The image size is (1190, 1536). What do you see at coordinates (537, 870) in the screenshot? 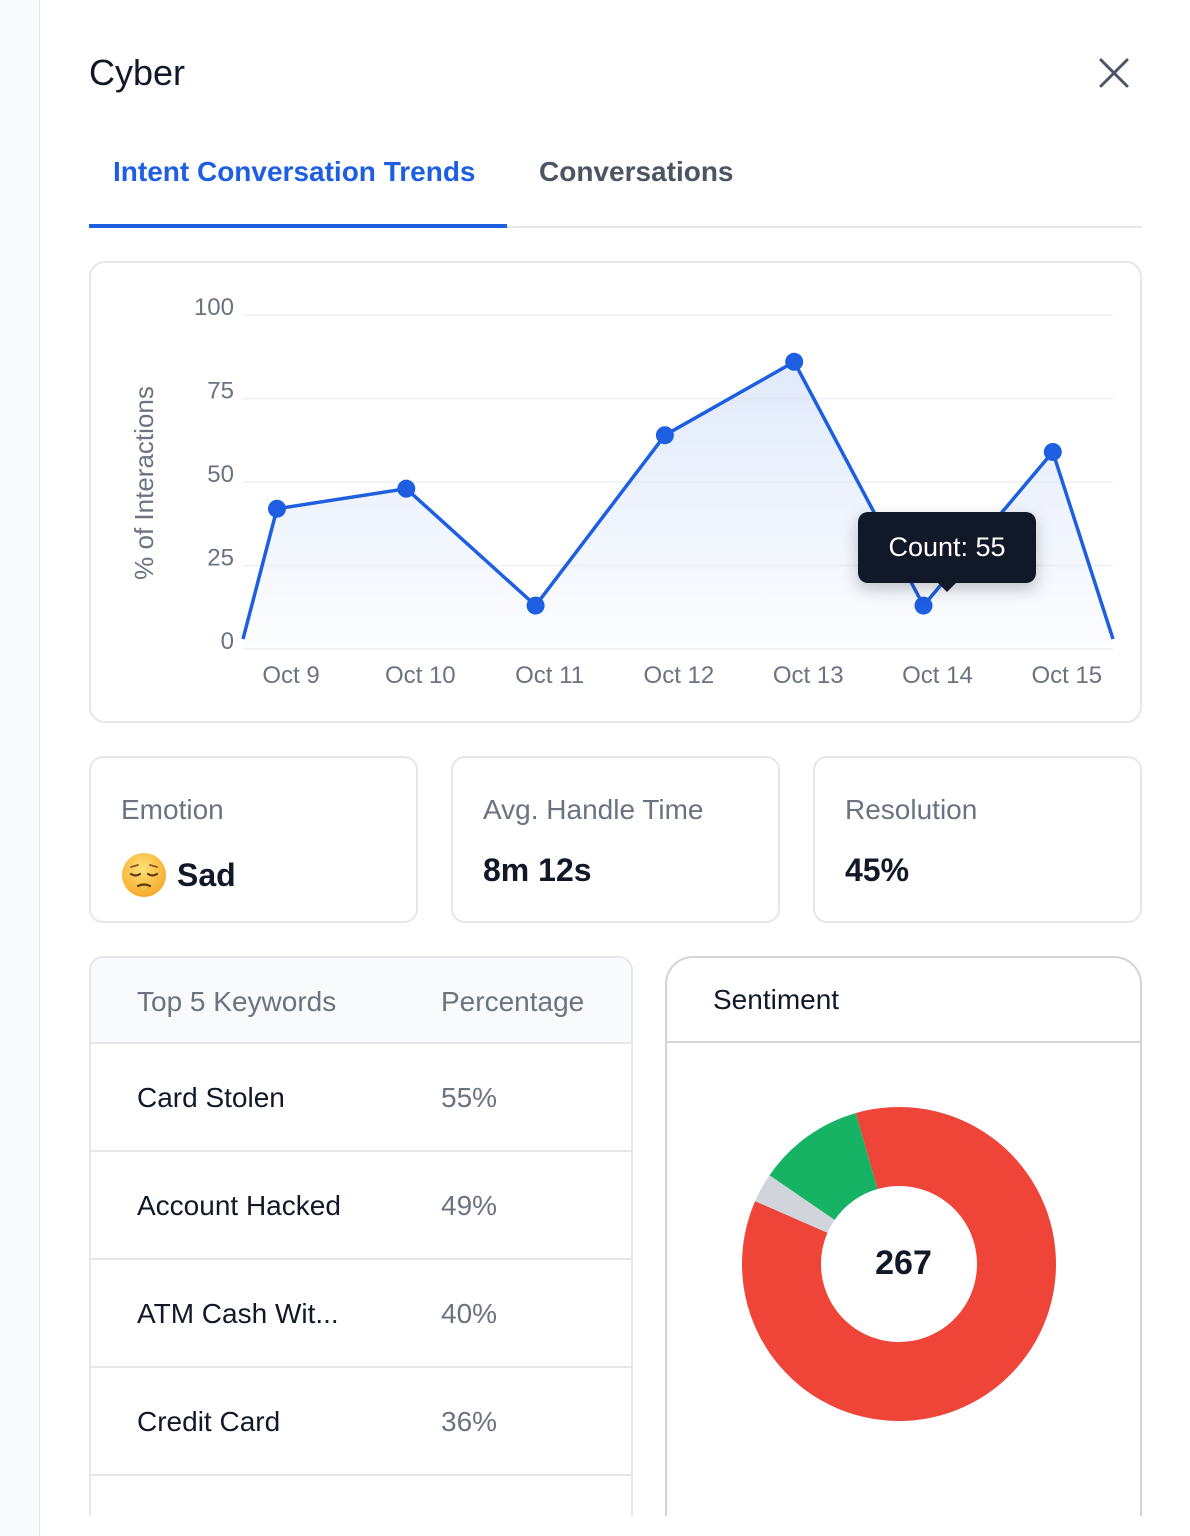
I see `handle-time-value: 8m 12s` at bounding box center [537, 870].